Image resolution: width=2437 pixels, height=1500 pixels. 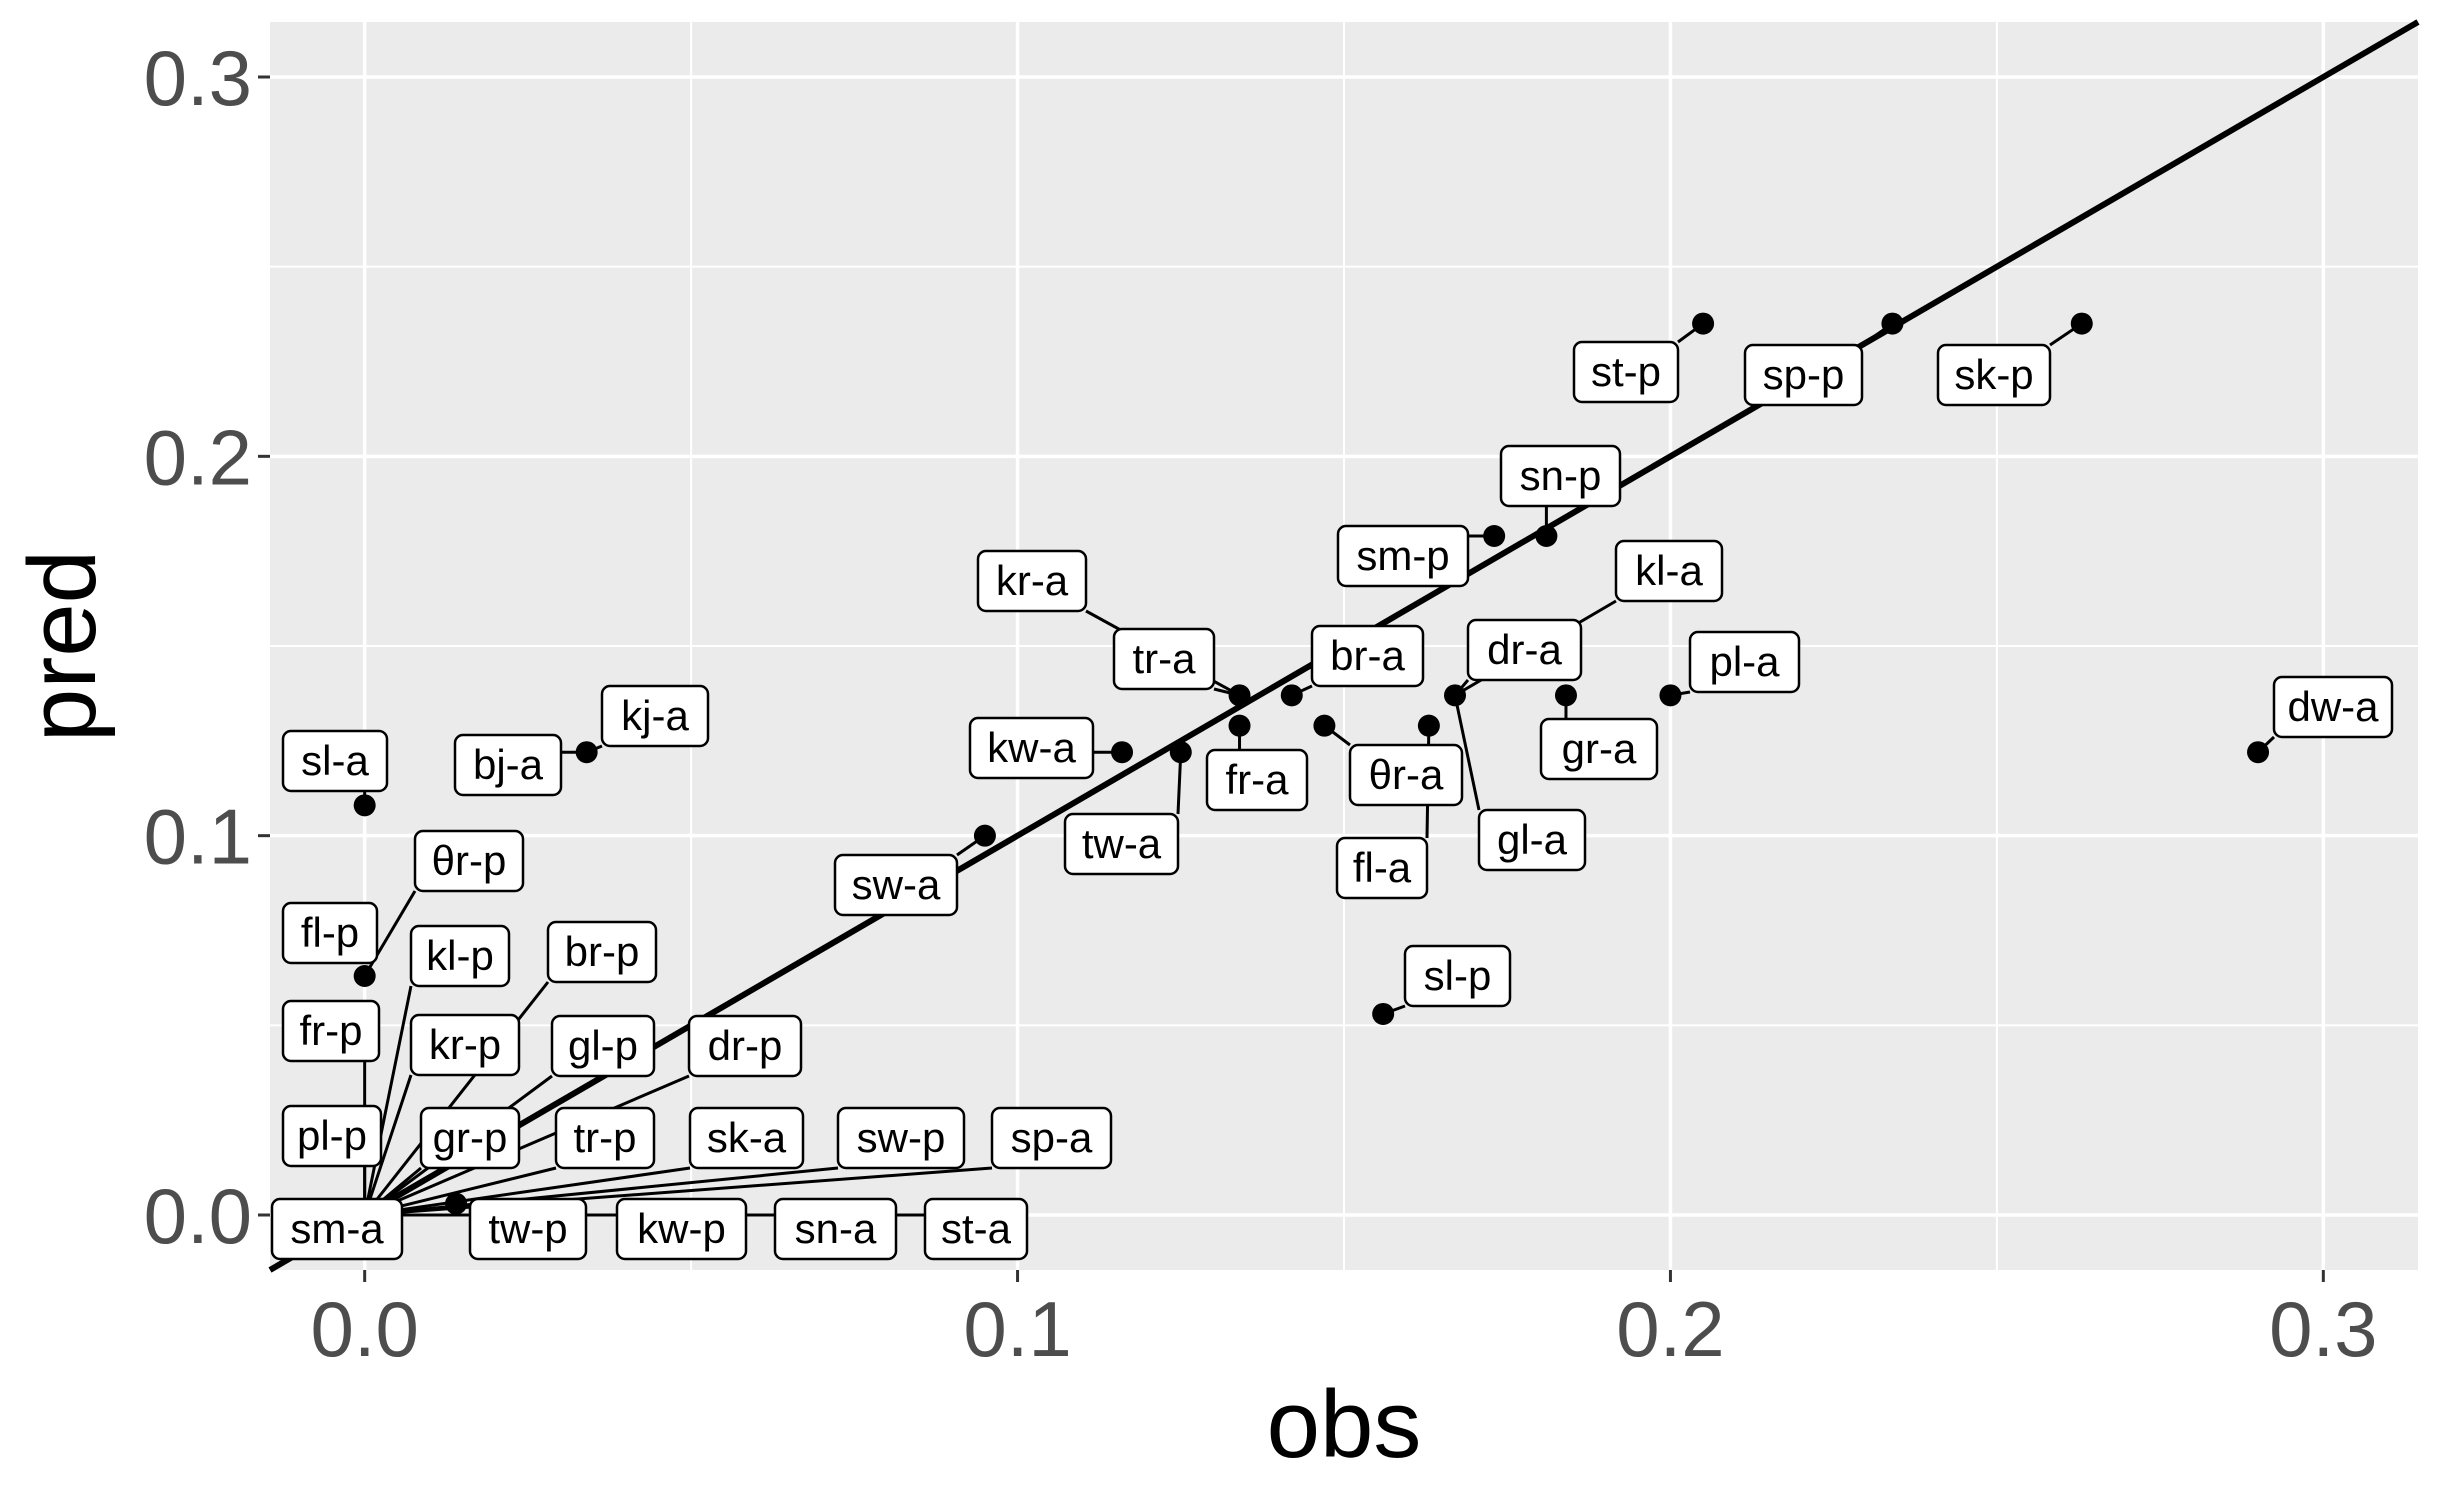 I want to click on point-label-kl-a: kl-a, so click(x=1669, y=571).